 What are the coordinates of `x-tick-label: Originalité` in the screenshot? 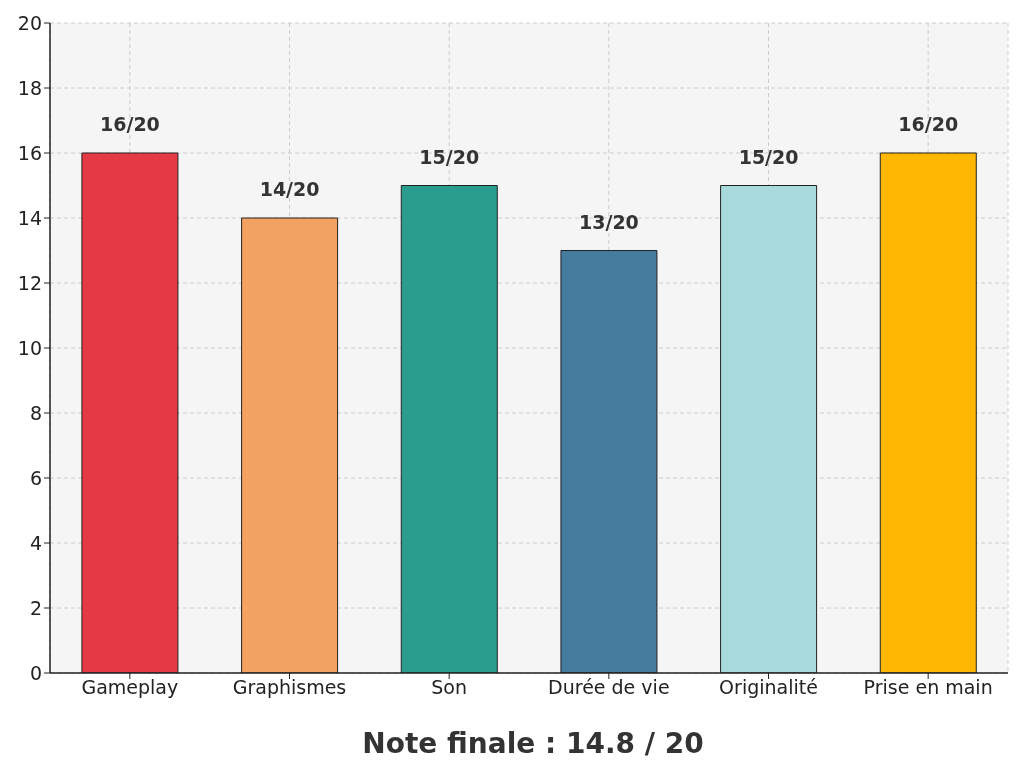 It's located at (768, 687).